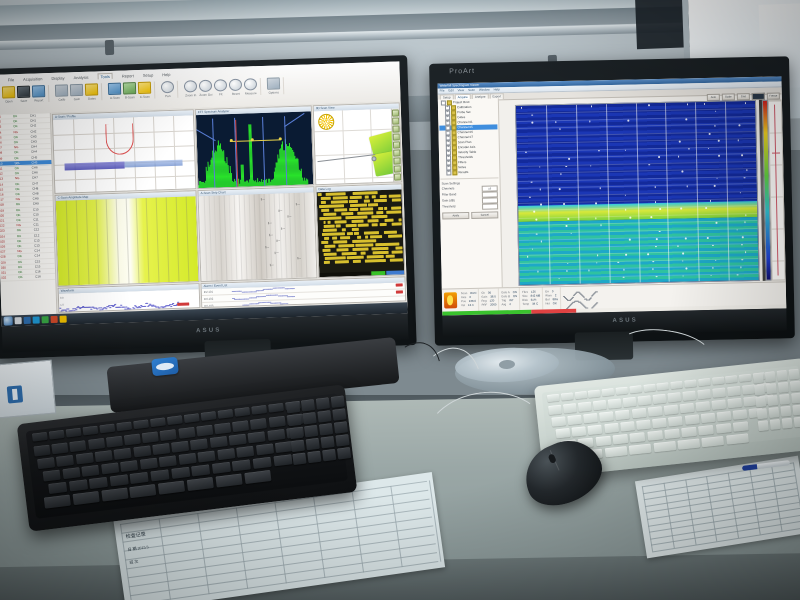 This screenshot has width=800, height=600. I want to click on waterfall-button-scale: Scale, so click(728, 96).